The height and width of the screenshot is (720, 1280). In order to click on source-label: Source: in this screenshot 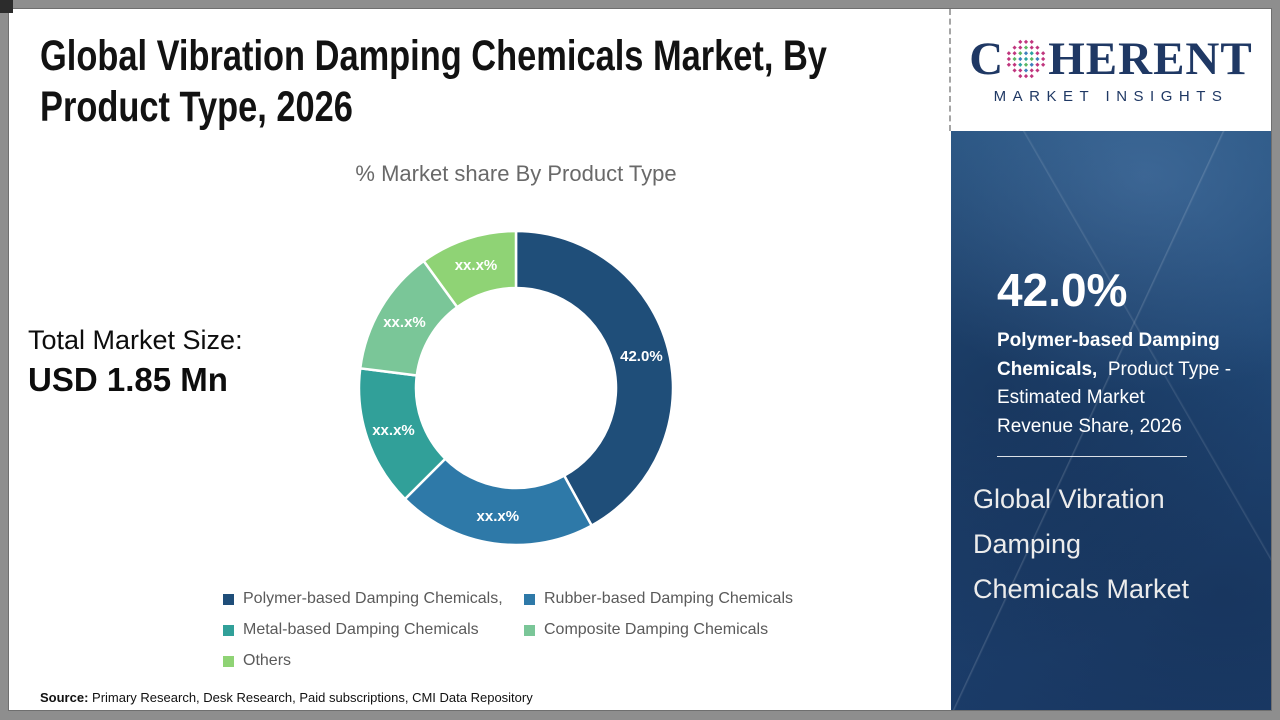, I will do `click(64, 697)`.